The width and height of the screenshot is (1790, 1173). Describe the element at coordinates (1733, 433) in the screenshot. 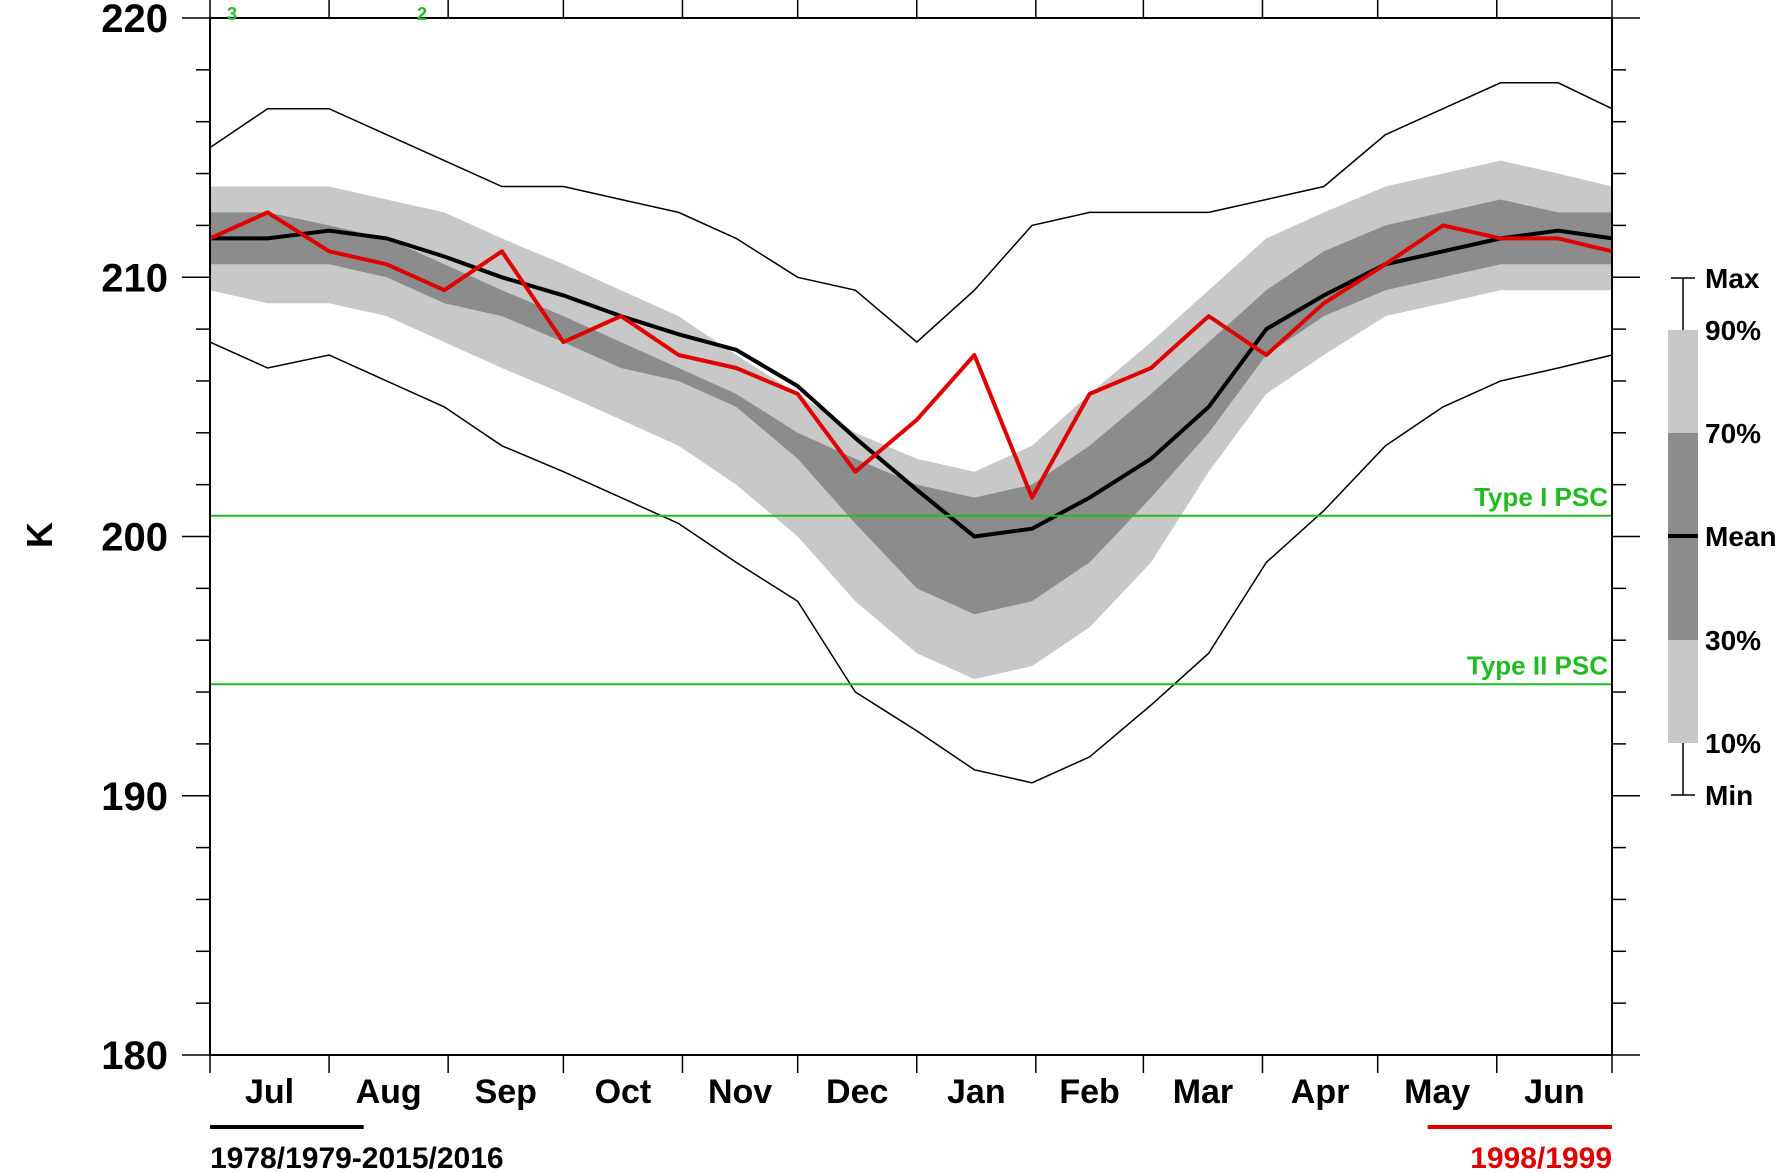

I see `legend-entry-label: 70%` at that location.